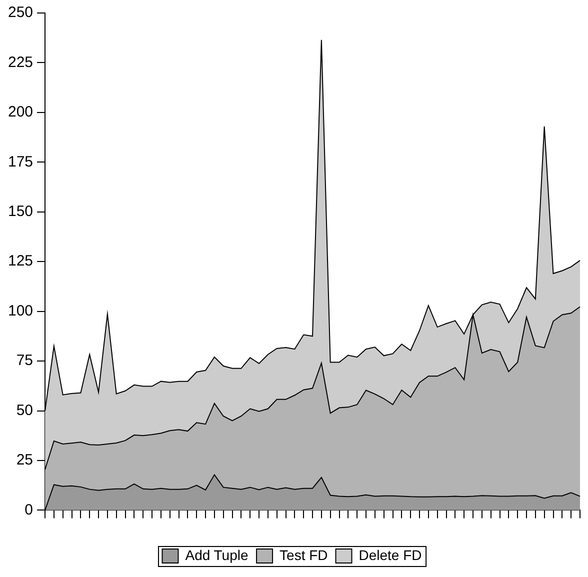 The height and width of the screenshot is (577, 588). I want to click on y-tick-label: 100, so click(21, 311).